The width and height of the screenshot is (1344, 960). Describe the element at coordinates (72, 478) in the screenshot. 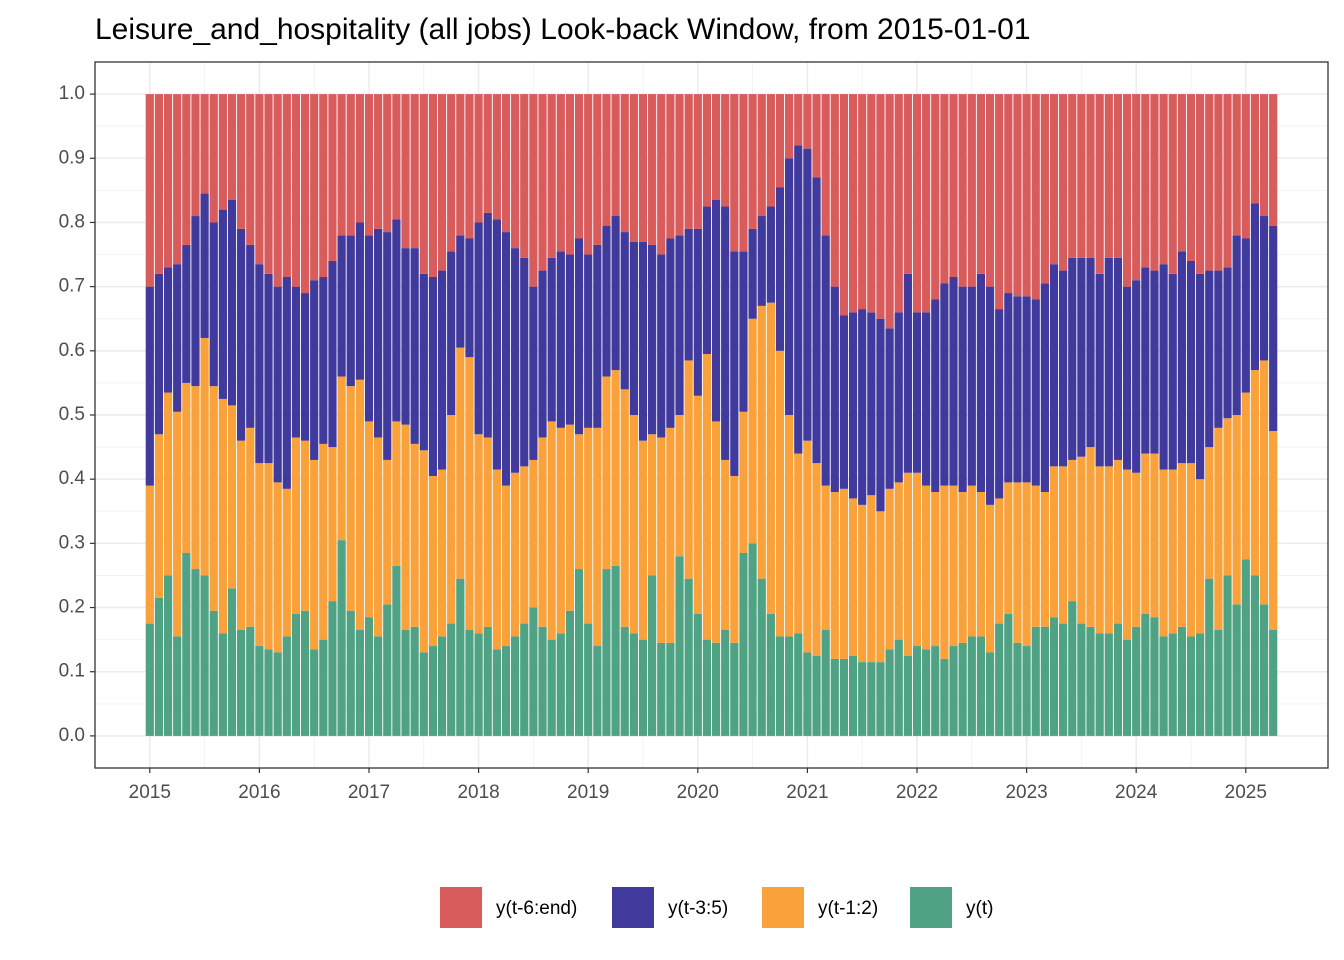

I see `y-tick-label: 0.4` at that location.